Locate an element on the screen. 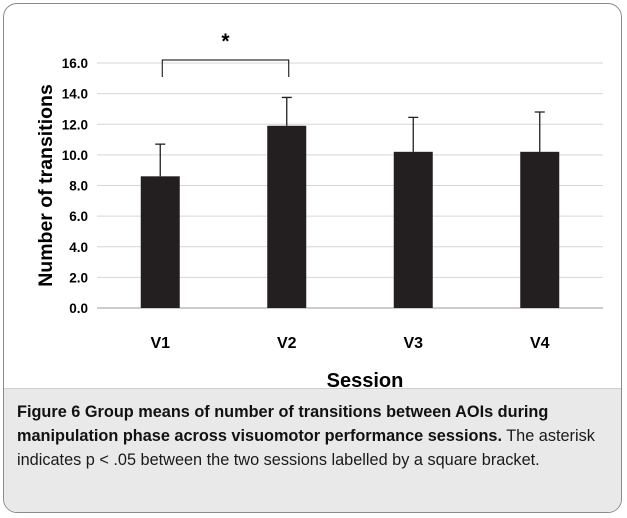  y-tick-label: 0.0 is located at coordinates (78, 308).